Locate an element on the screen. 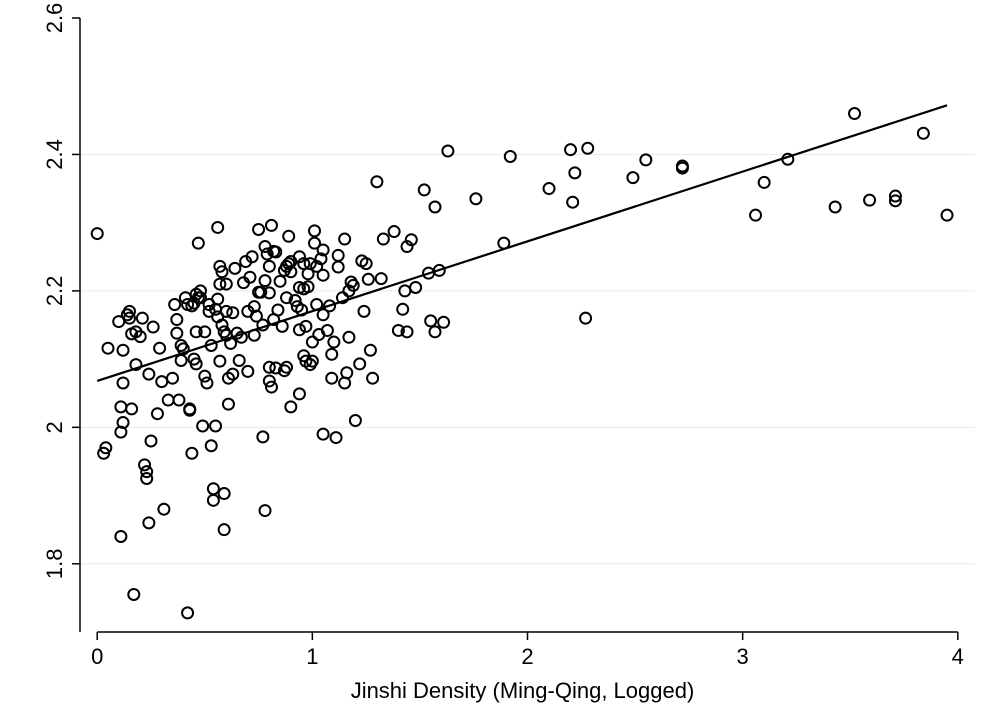 Image resolution: width=989 pixels, height=715 pixels. x-tick-label: 3 is located at coordinates (743, 656).